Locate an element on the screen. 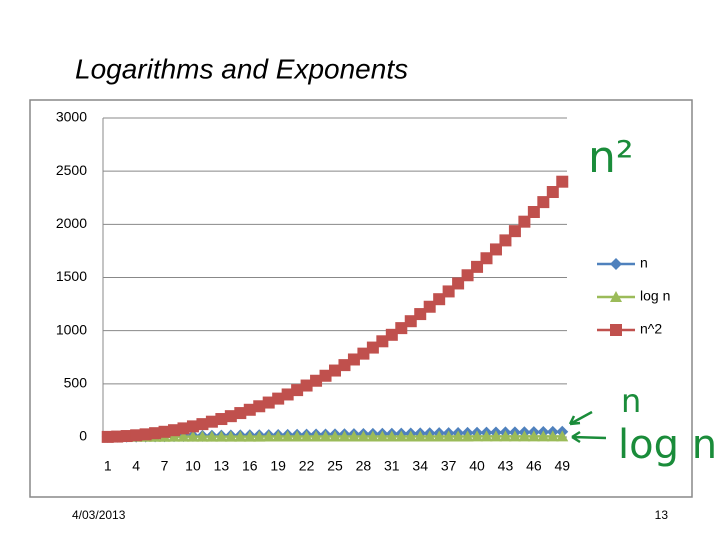  x-tick-label: 4 is located at coordinates (136, 466).